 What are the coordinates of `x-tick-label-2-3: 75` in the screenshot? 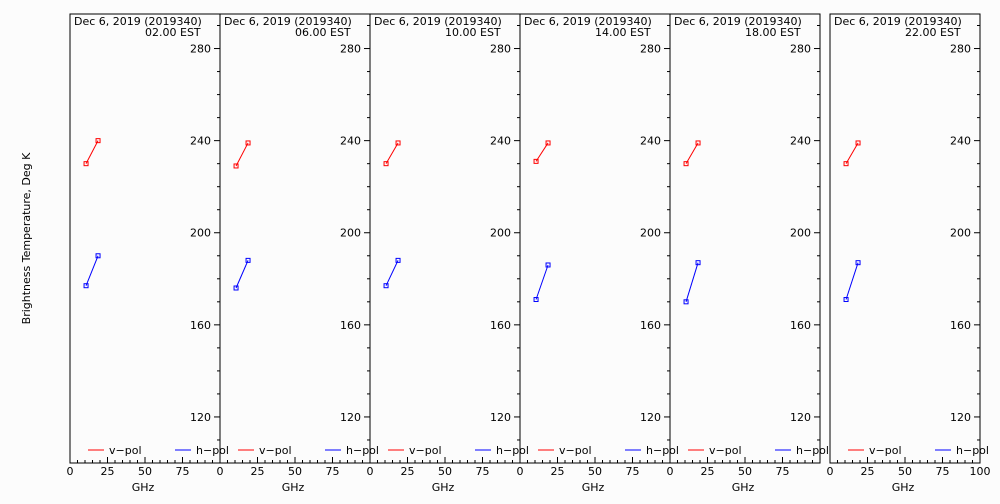 It's located at (483, 471).